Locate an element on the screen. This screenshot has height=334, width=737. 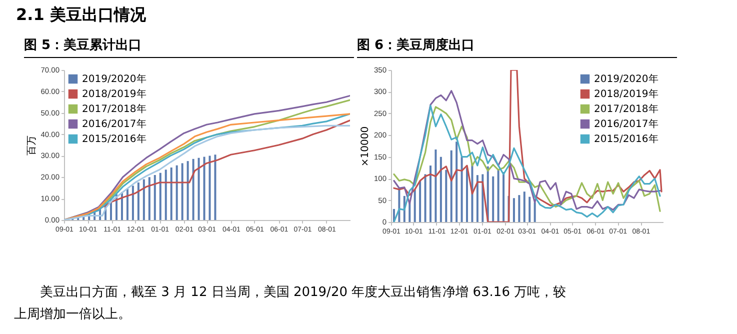
text: 2.1 美豆出口情况 is located at coordinates (81, 15).